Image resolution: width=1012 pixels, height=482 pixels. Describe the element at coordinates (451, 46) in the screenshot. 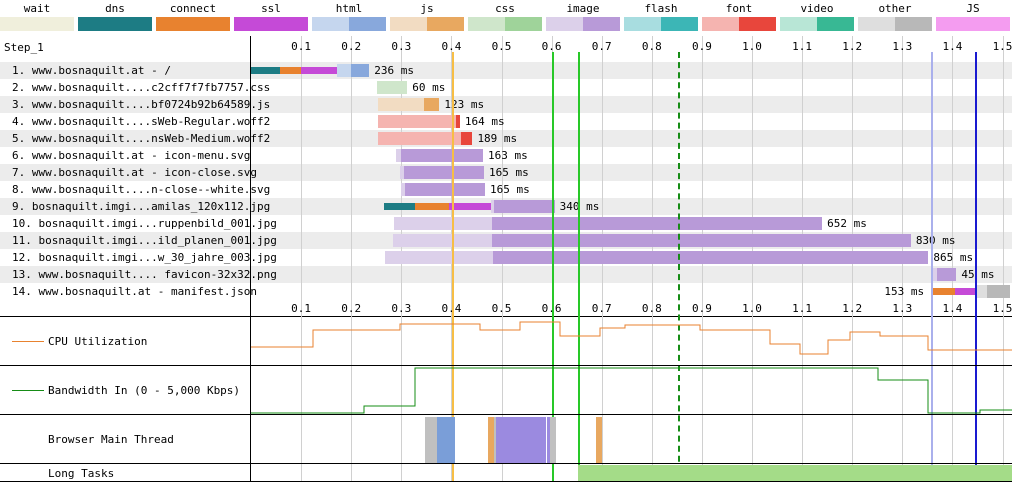

I see `tick-label-top: 0.4` at that location.